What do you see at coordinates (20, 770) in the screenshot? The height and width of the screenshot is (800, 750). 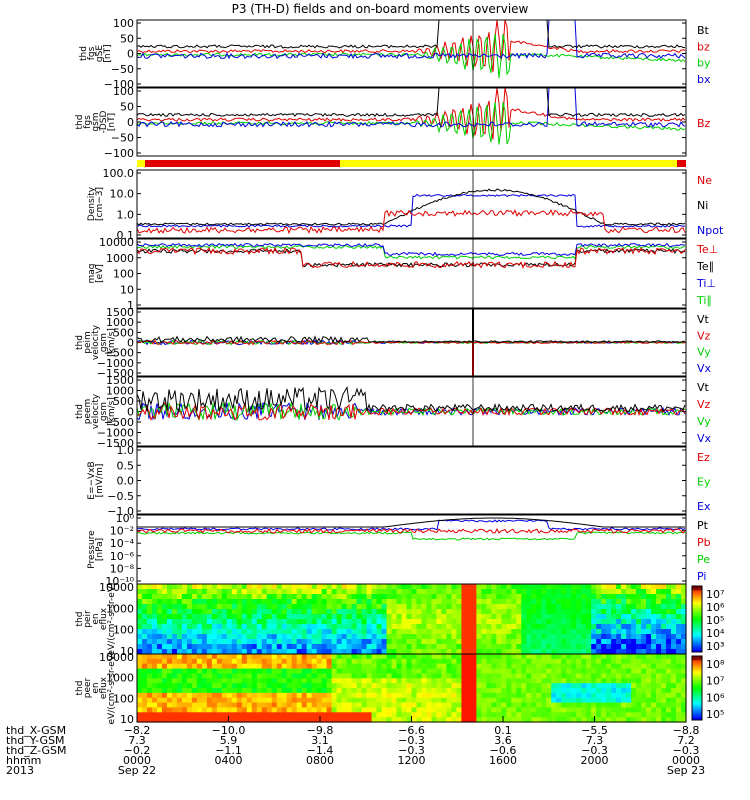 I see `x-axis-row-label: 2013` at bounding box center [20, 770].